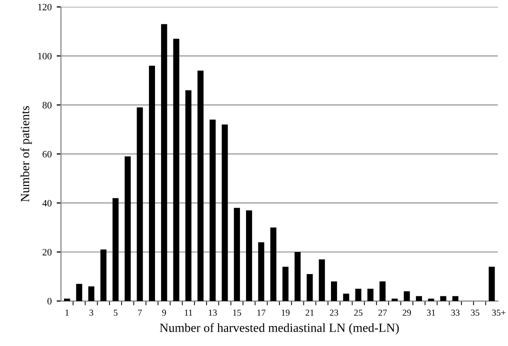 This screenshot has width=508, height=346. Describe the element at coordinates (310, 313) in the screenshot. I see `x-tick-label: 21` at that location.